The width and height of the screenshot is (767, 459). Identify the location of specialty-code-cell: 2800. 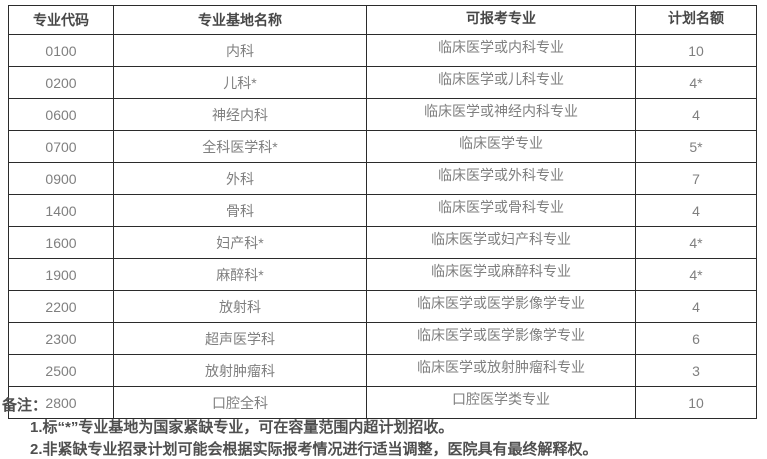
(61, 402).